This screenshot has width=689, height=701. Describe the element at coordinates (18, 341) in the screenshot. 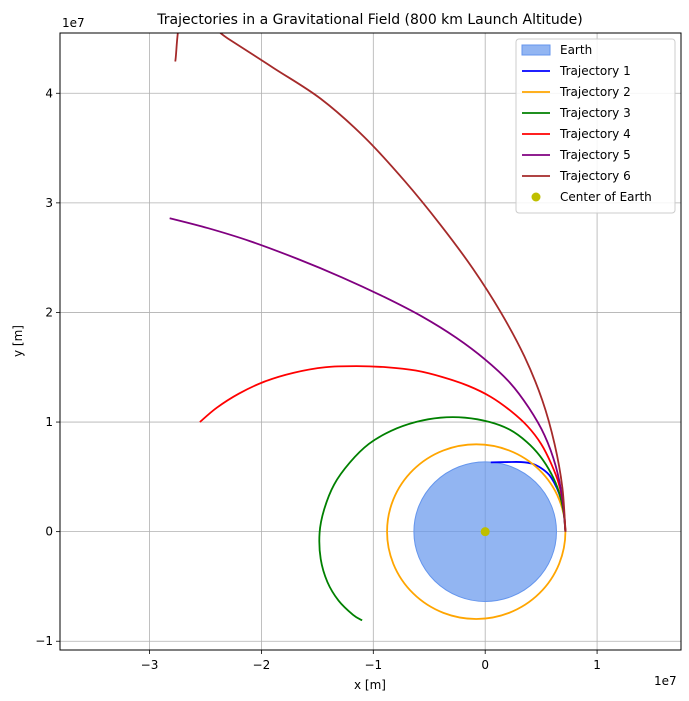

I see `y-axis-label: y [m]` at that location.